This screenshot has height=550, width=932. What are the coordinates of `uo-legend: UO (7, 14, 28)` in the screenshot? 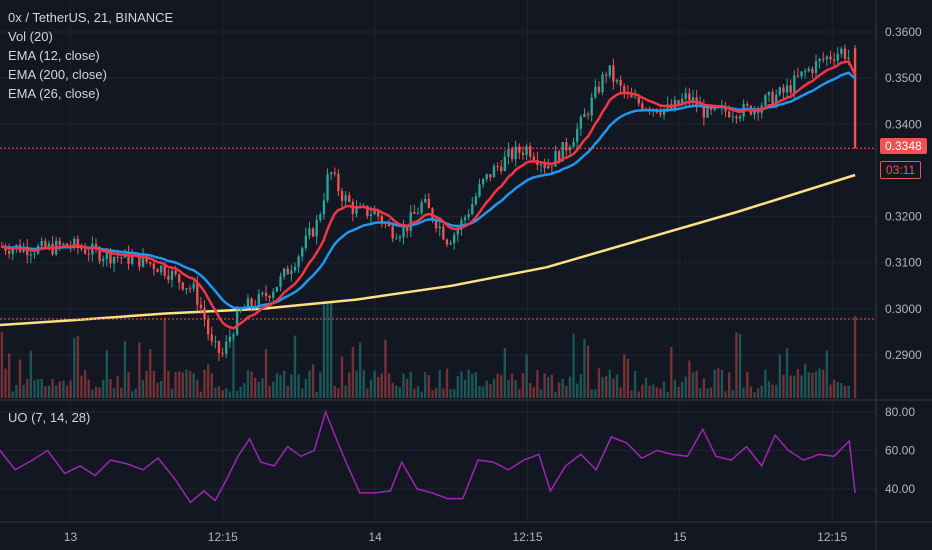 It's located at (49, 417).